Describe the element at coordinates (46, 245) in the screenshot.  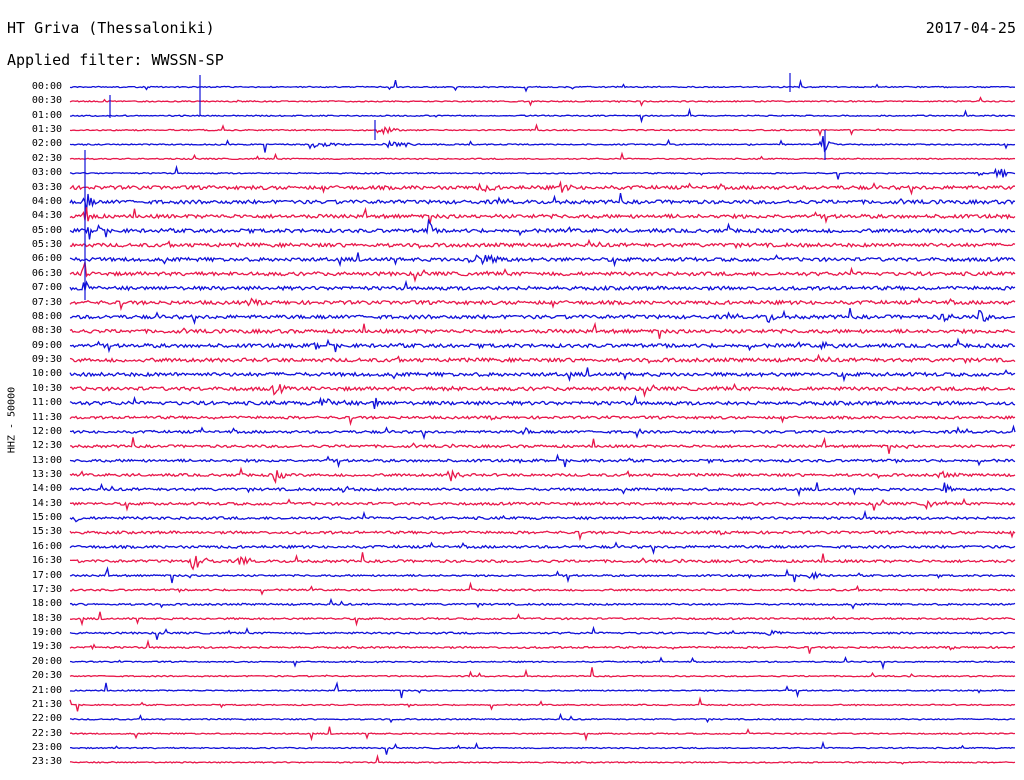
I see `time-label: 05:30` at that location.